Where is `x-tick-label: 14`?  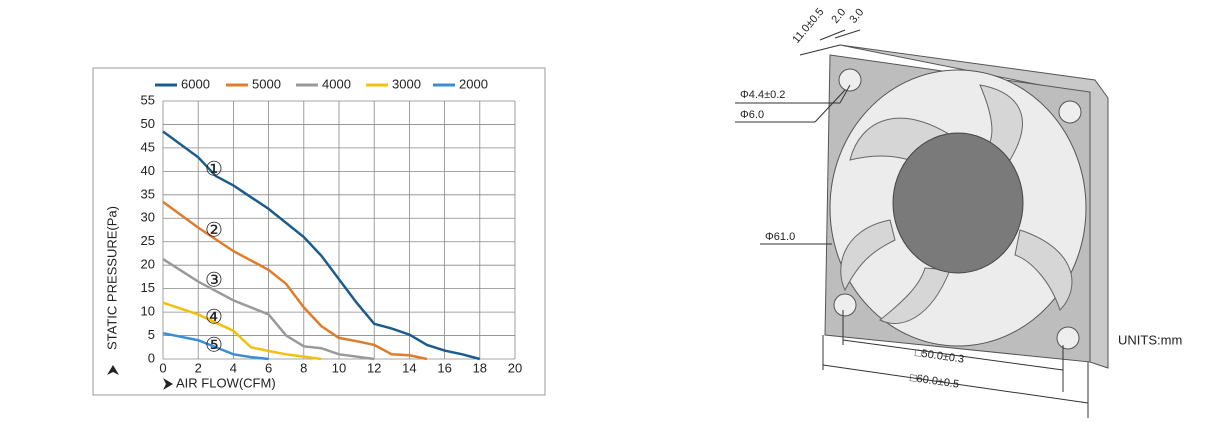
x-tick-label: 14 is located at coordinates (409, 367).